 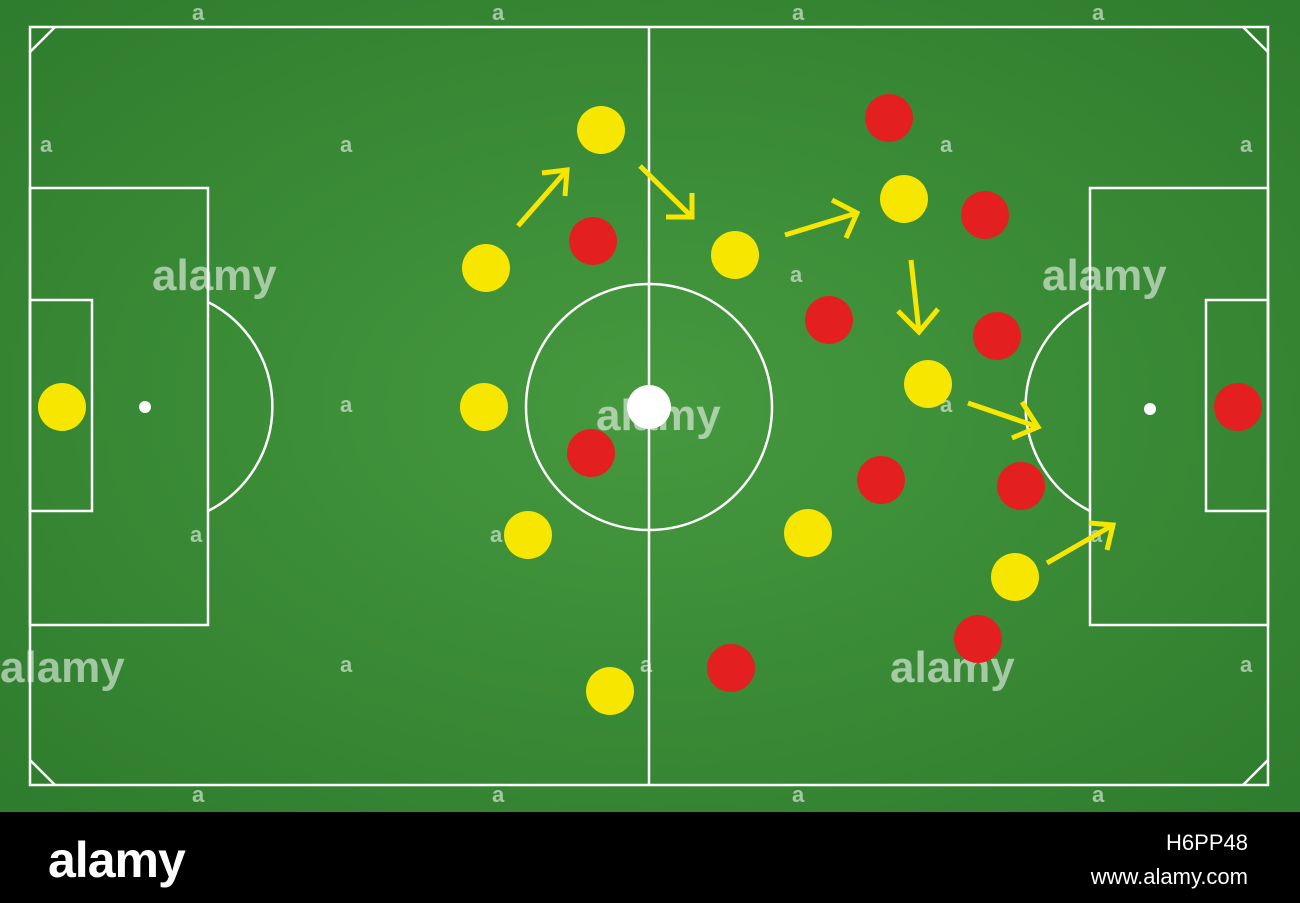 I want to click on corner-arc-top-right, so click(x=1255, y=39).